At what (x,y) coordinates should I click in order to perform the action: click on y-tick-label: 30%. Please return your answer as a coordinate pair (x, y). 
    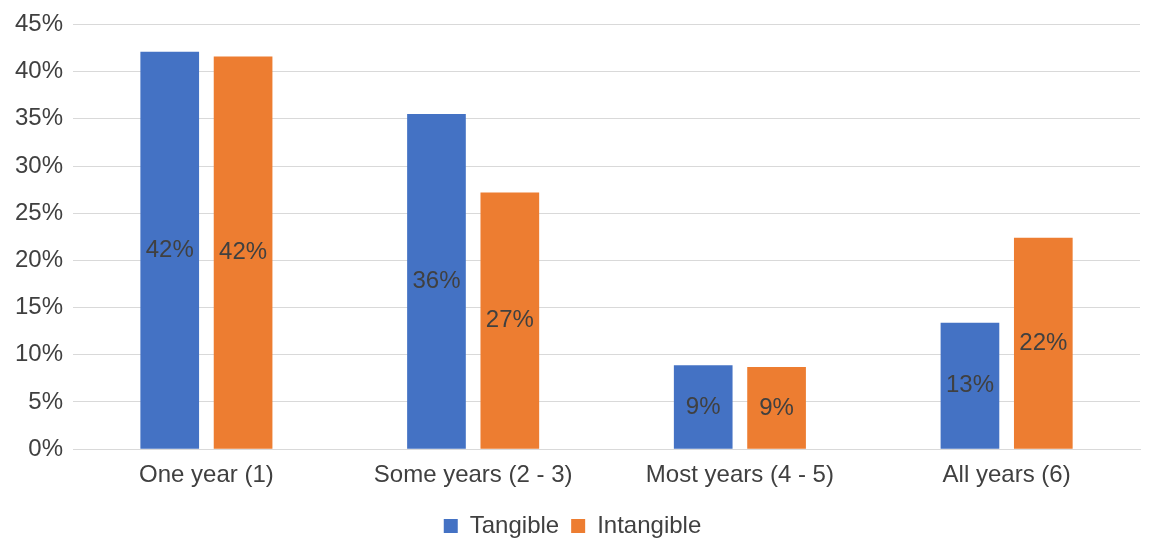
    Looking at the image, I should click on (39, 164).